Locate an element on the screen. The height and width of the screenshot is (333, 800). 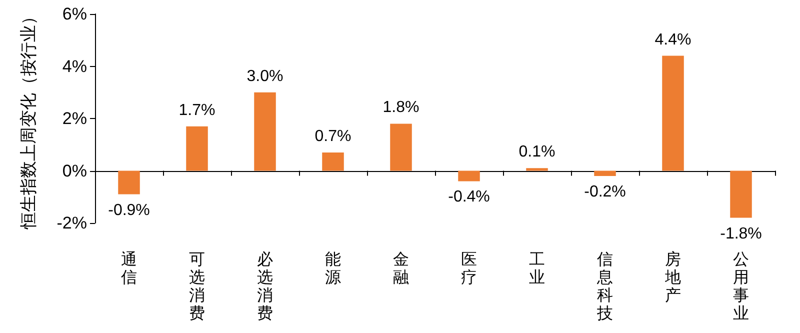
data-label: 1.7% is located at coordinates (197, 110).